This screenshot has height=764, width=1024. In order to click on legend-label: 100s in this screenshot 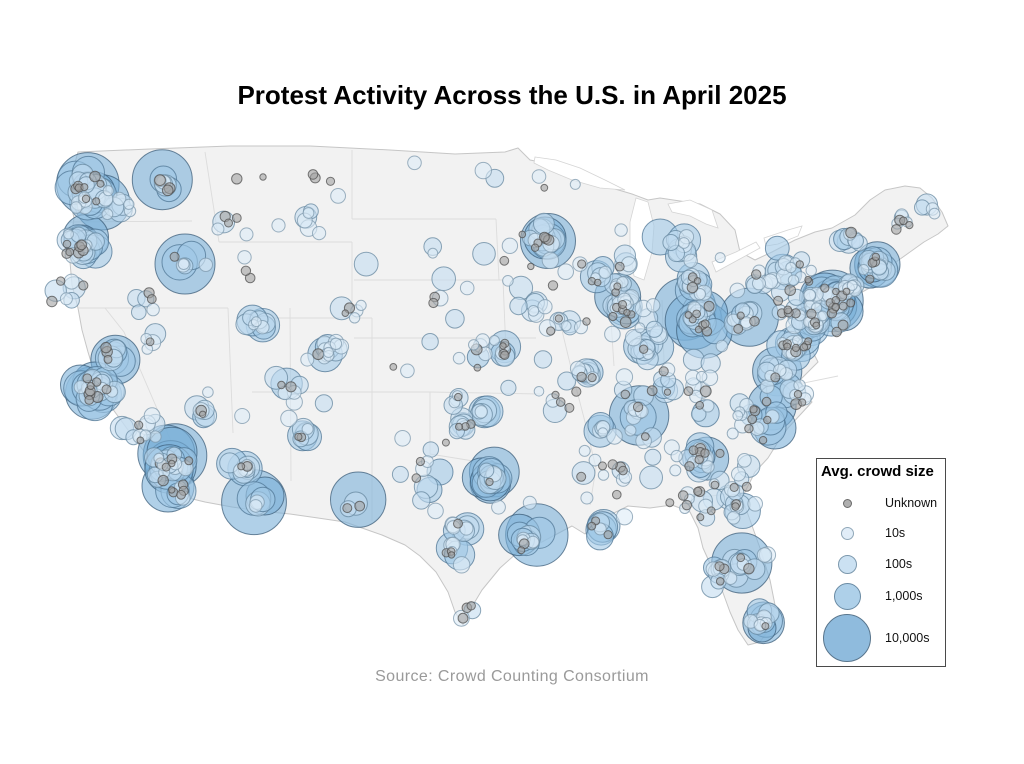, I will do `click(899, 564)`.